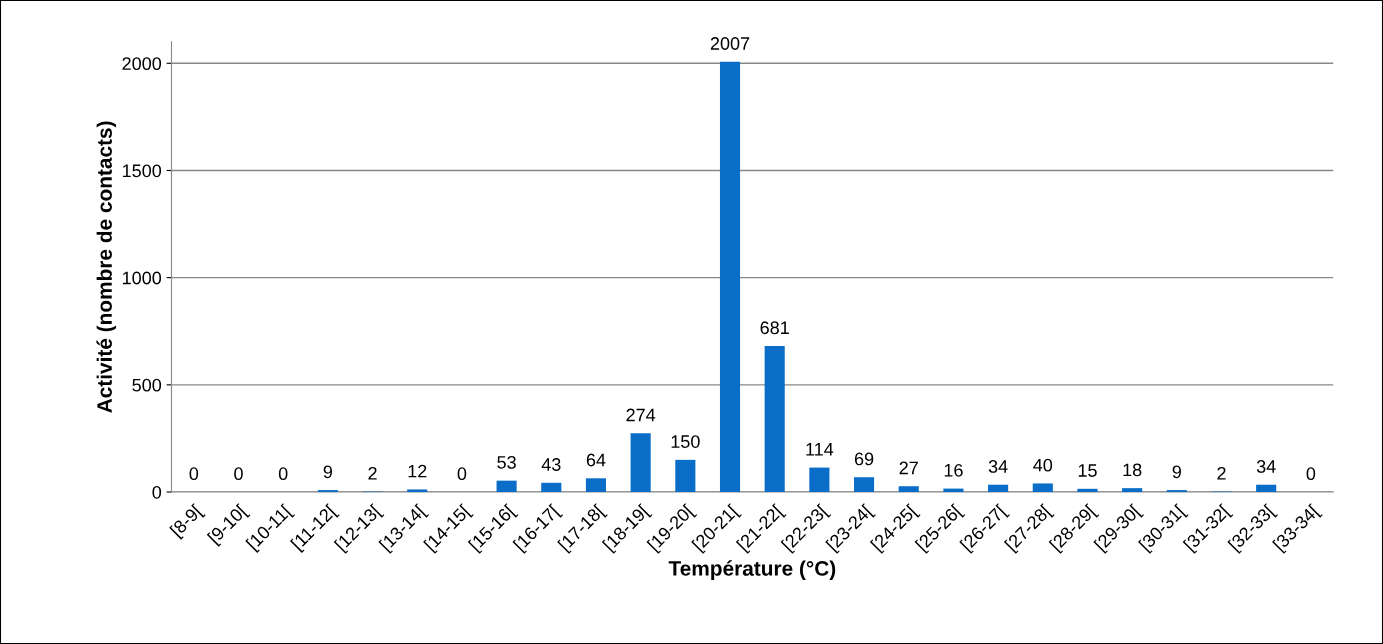 Image resolution: width=1383 pixels, height=644 pixels. What do you see at coordinates (142, 64) in the screenshot?
I see `y-tick-label: 2000` at bounding box center [142, 64].